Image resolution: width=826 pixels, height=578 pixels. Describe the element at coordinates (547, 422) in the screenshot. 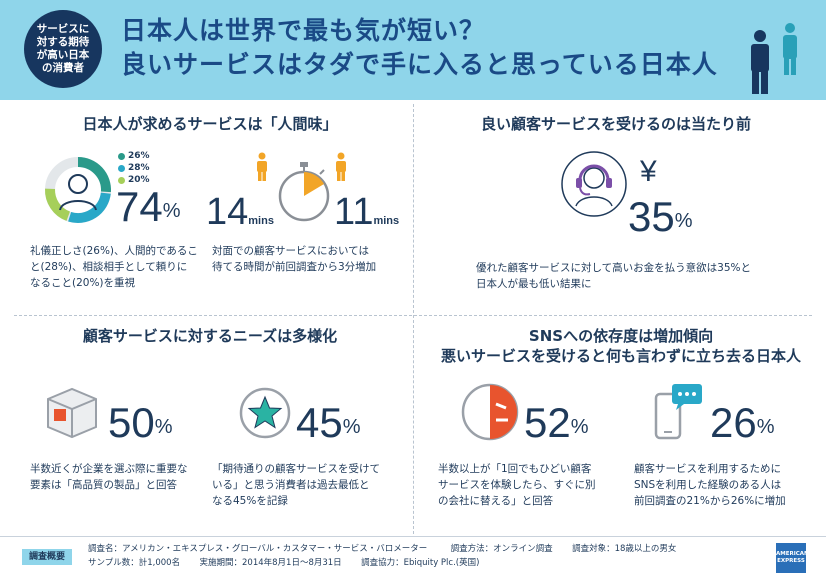

I see `stat-value: 52` at that location.